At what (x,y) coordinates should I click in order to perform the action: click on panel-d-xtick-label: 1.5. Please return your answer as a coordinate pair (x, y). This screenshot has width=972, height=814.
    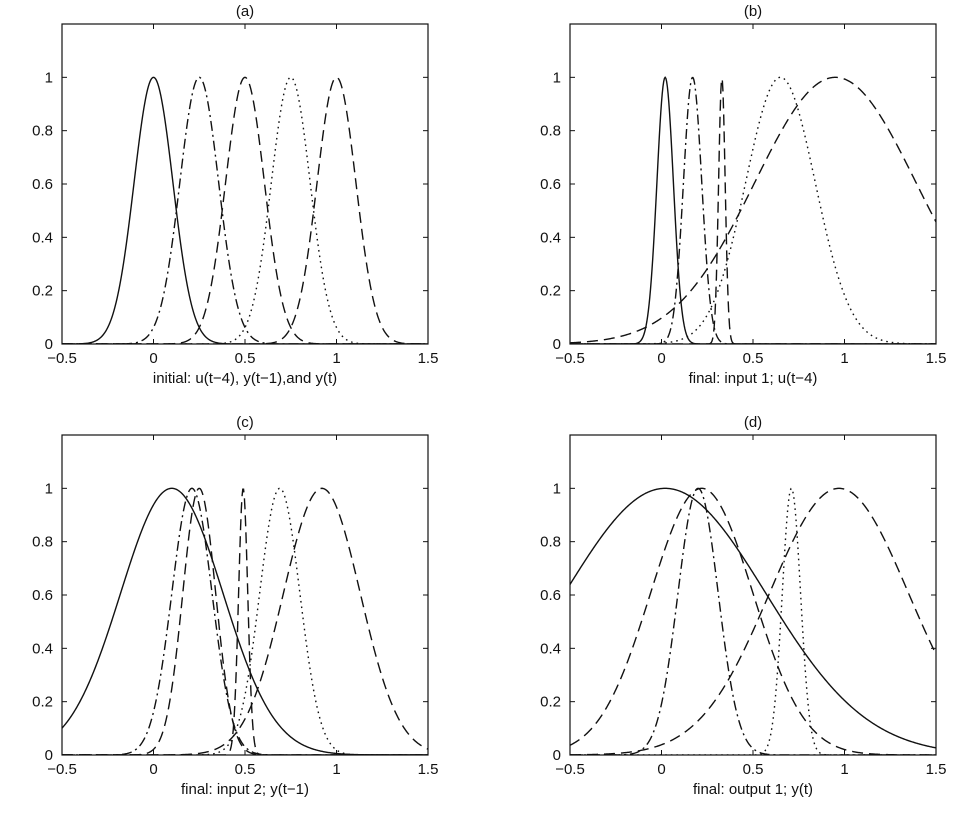
    Looking at the image, I should click on (936, 769).